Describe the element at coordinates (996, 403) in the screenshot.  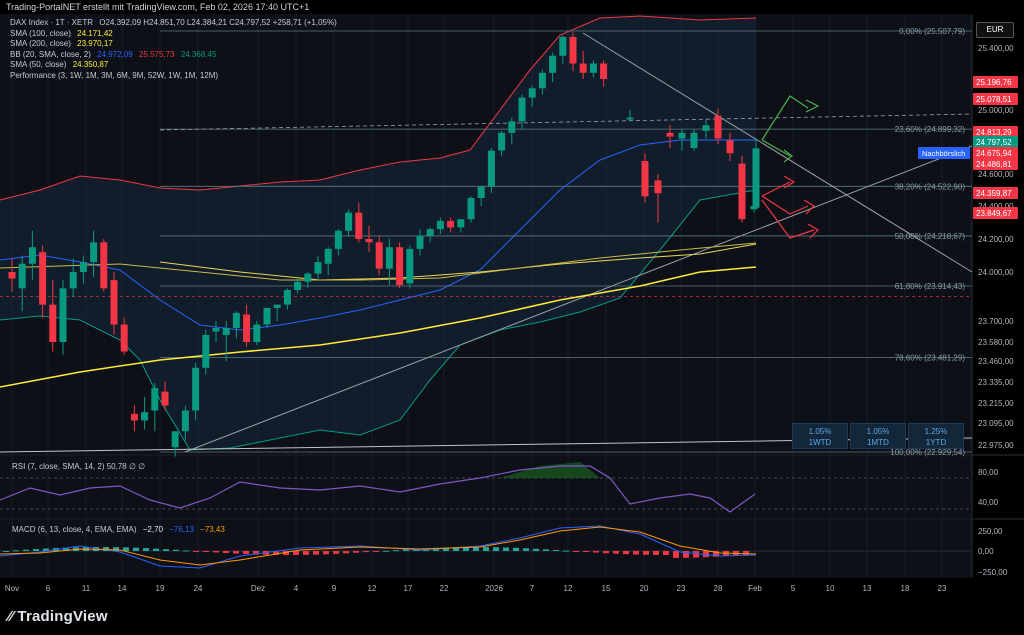
I see `y-tick-label: 23.215,00` at that location.